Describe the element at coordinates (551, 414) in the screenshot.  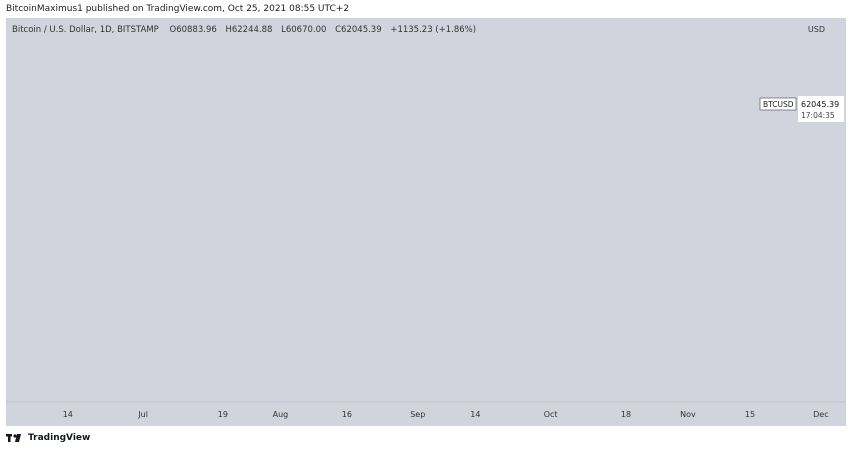
I see `date-tick-label: Oct` at that location.